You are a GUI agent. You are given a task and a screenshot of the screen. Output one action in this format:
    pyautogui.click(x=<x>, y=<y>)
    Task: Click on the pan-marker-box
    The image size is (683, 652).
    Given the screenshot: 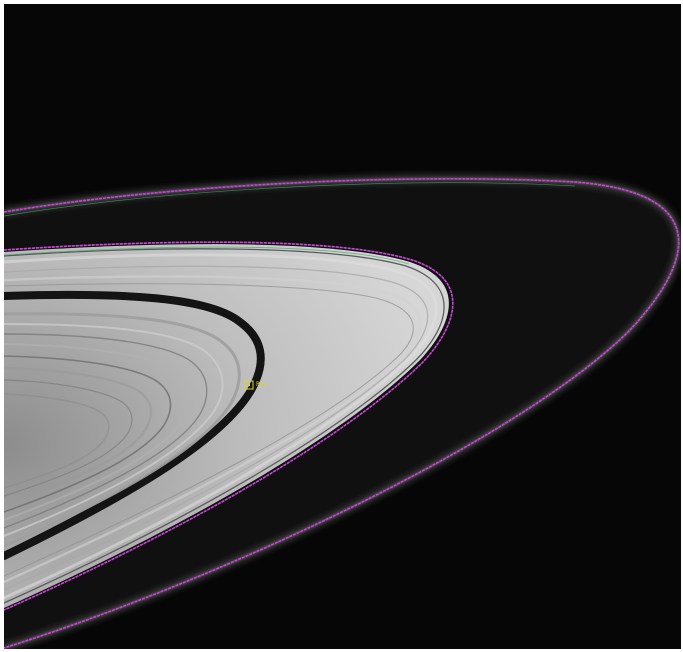 What is the action you would take?
    pyautogui.click(x=249, y=385)
    